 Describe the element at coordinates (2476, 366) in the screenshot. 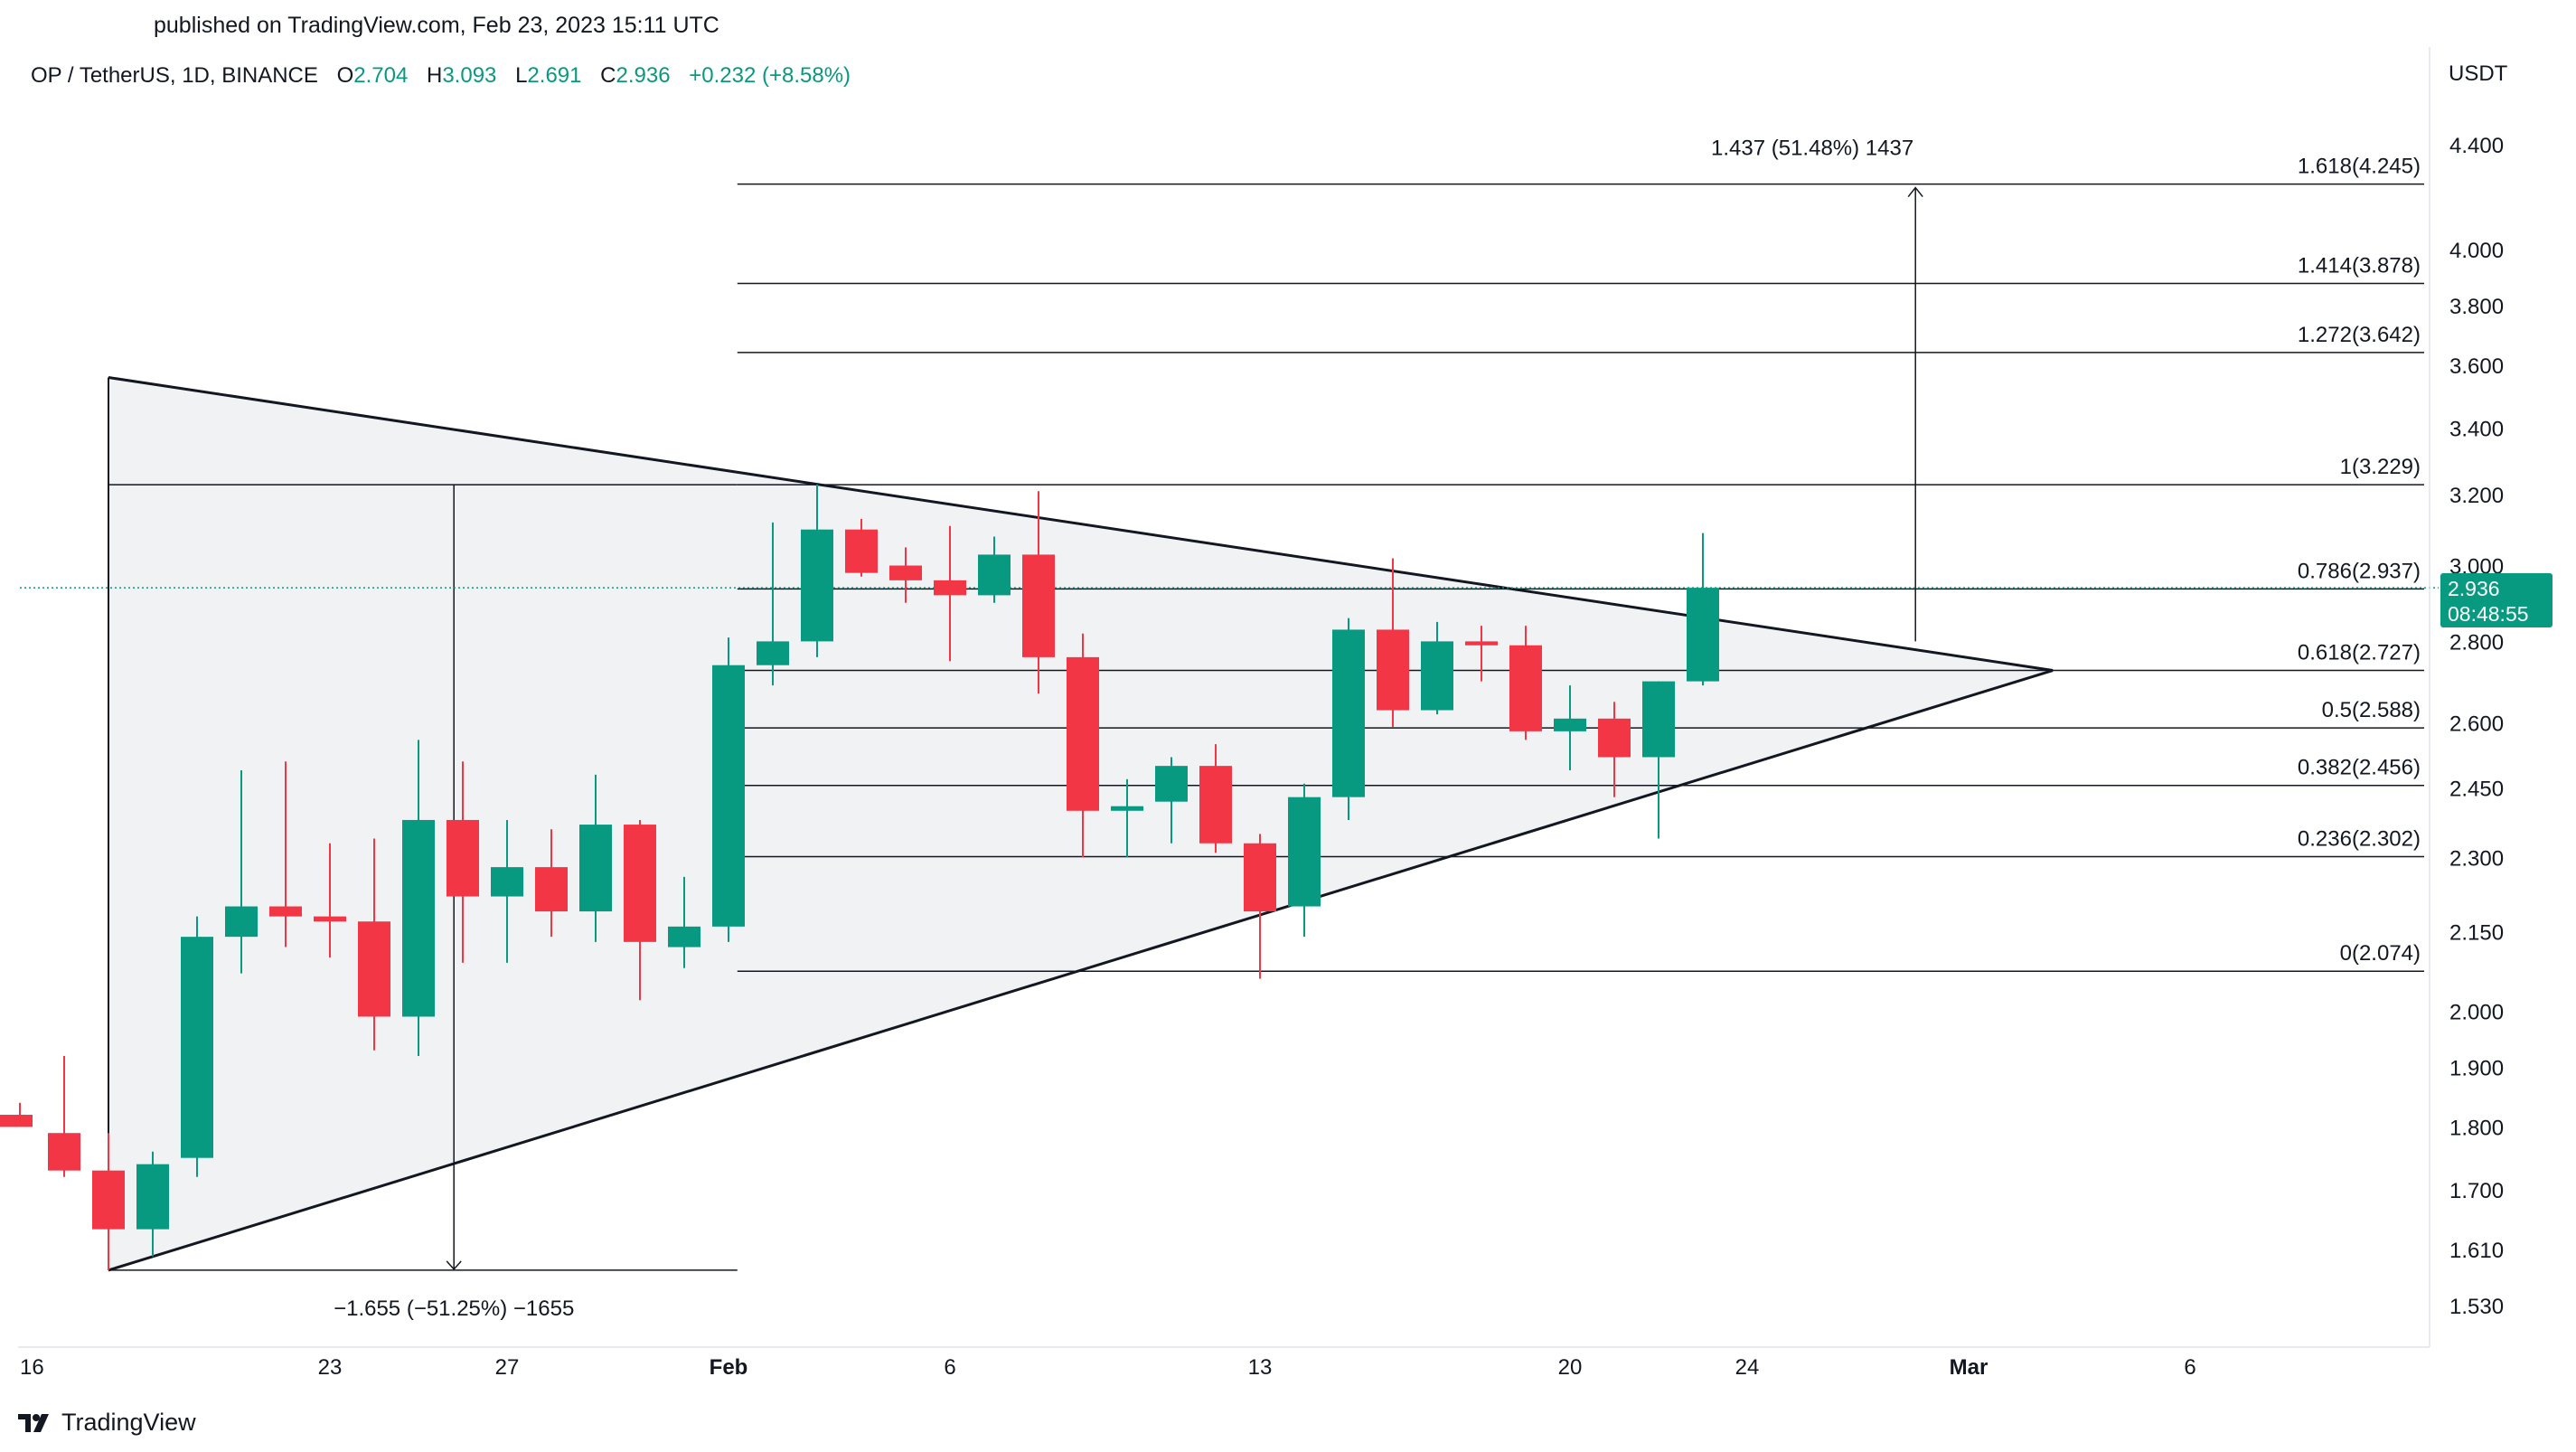

I see `price-tick-label: 3.600` at that location.